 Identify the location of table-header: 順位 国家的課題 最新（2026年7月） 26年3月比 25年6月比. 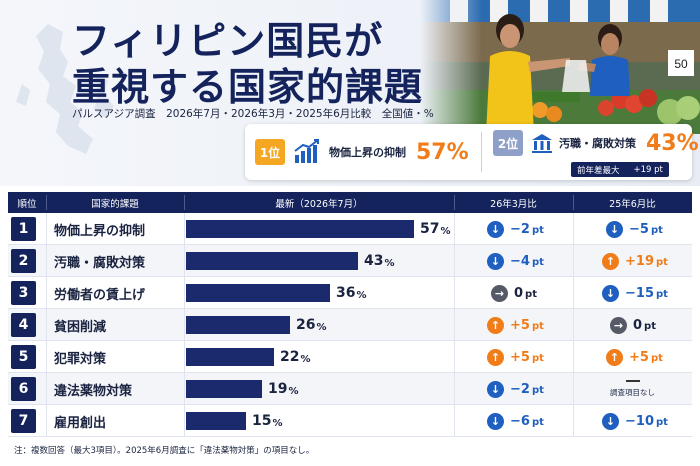
(350, 202).